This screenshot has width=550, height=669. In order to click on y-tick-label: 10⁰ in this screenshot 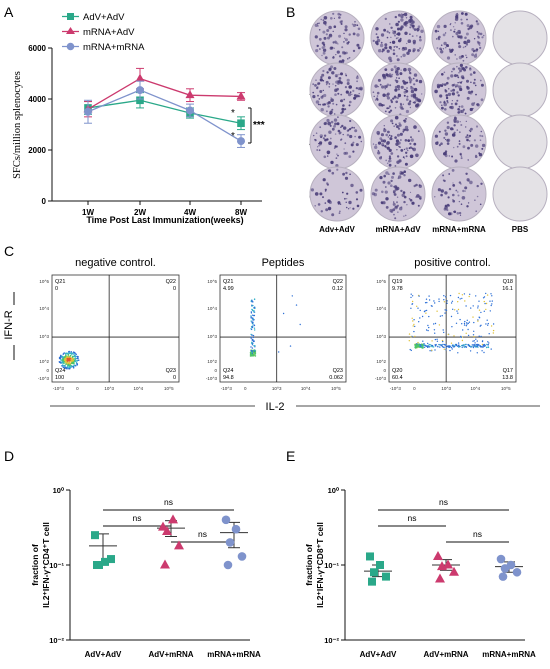, I will do `click(59, 490)`.